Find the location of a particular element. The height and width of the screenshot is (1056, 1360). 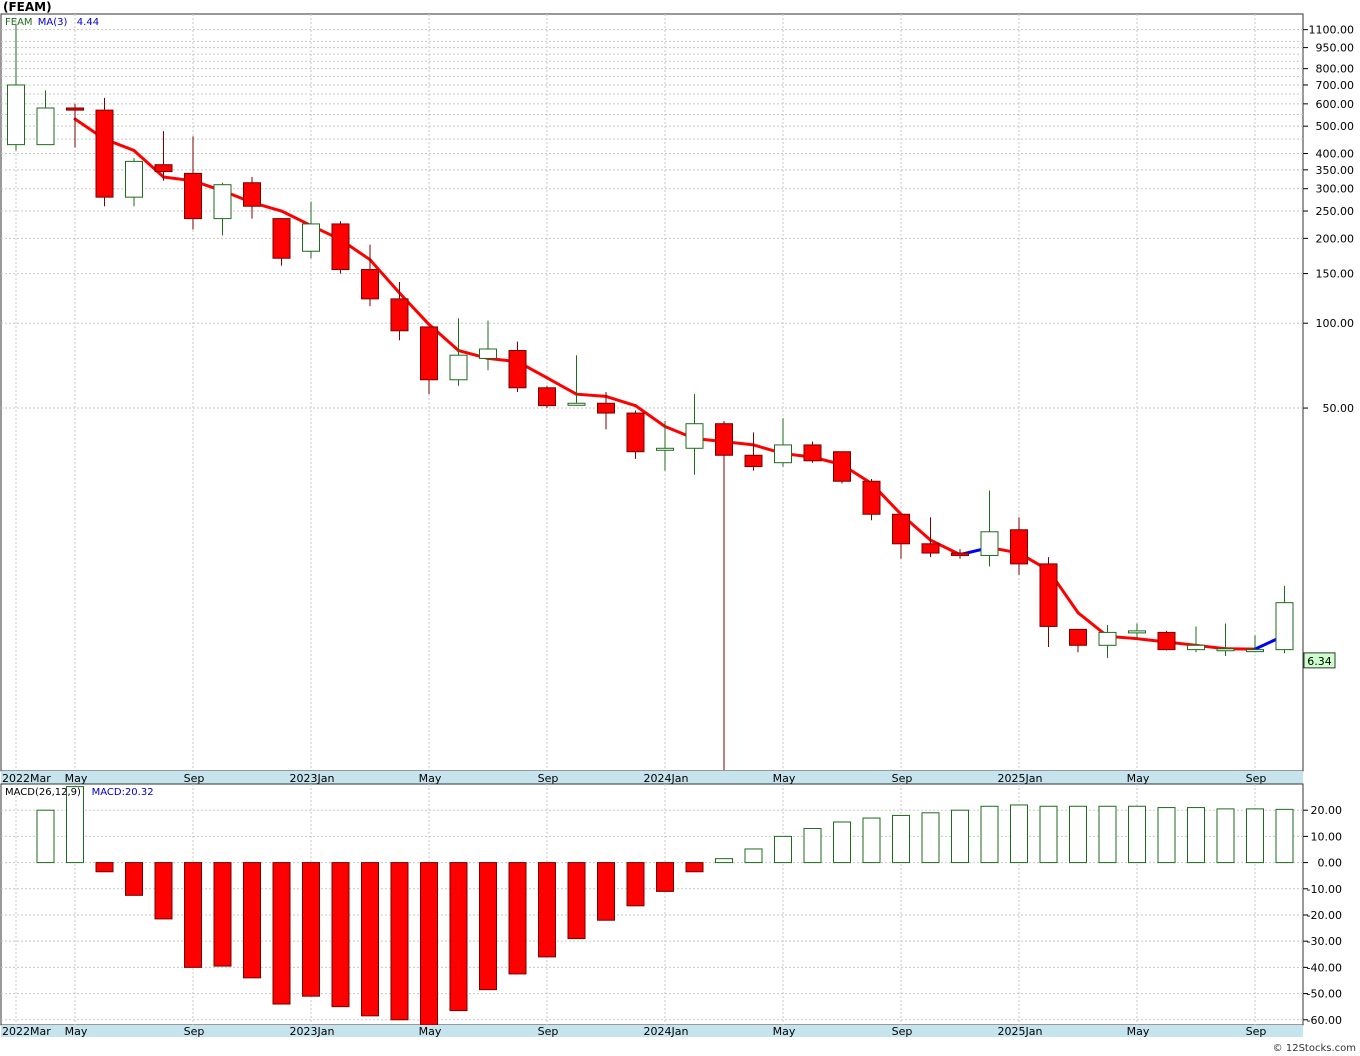

macd-legend: MACD(26,12,9) MACD:20.32 is located at coordinates (79, 792).